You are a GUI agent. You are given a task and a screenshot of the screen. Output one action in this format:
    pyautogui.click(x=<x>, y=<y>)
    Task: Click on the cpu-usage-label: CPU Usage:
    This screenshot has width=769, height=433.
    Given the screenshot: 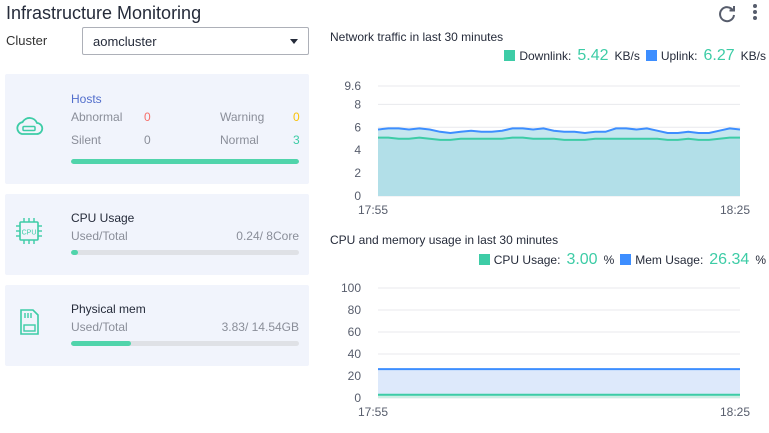 What is the action you would take?
    pyautogui.click(x=527, y=260)
    